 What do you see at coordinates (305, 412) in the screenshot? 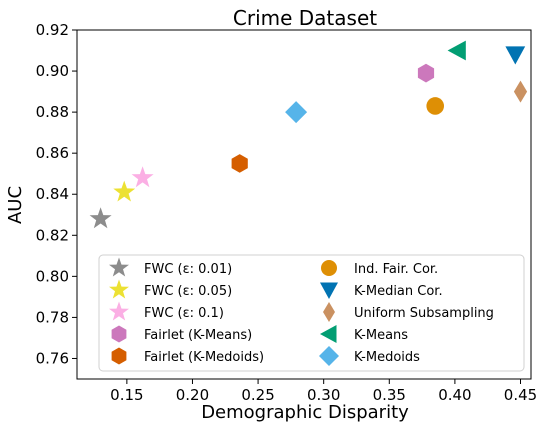
I see `x-axis-label: Demographic Disparity` at bounding box center [305, 412].